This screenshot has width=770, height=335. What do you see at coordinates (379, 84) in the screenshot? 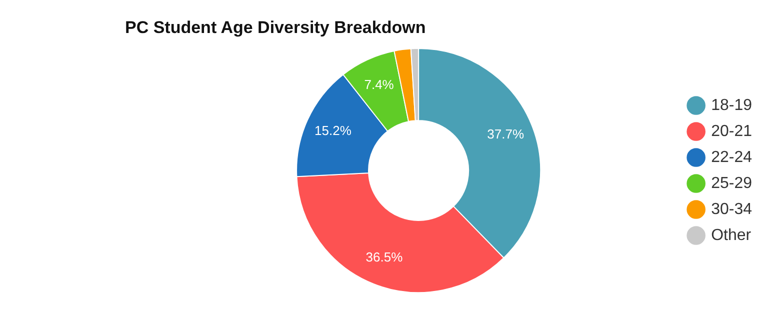
I see `data-label: 7.4%` at bounding box center [379, 84].